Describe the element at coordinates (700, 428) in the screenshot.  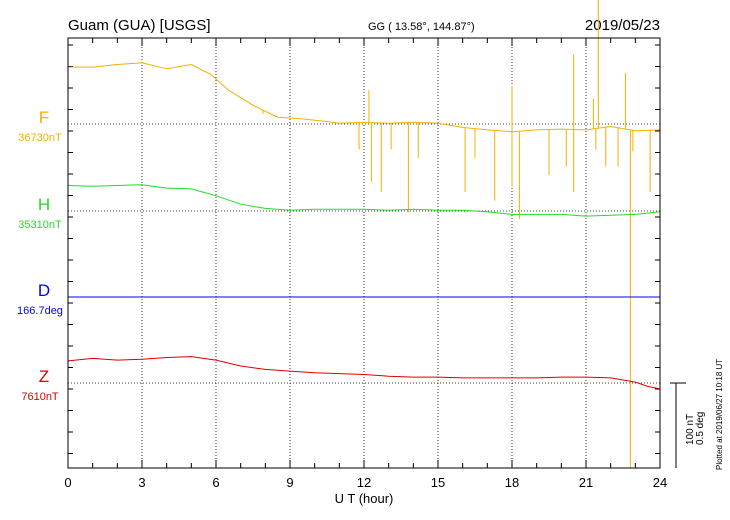
I see `scale-bar-deg: 0.5 deg` at that location.